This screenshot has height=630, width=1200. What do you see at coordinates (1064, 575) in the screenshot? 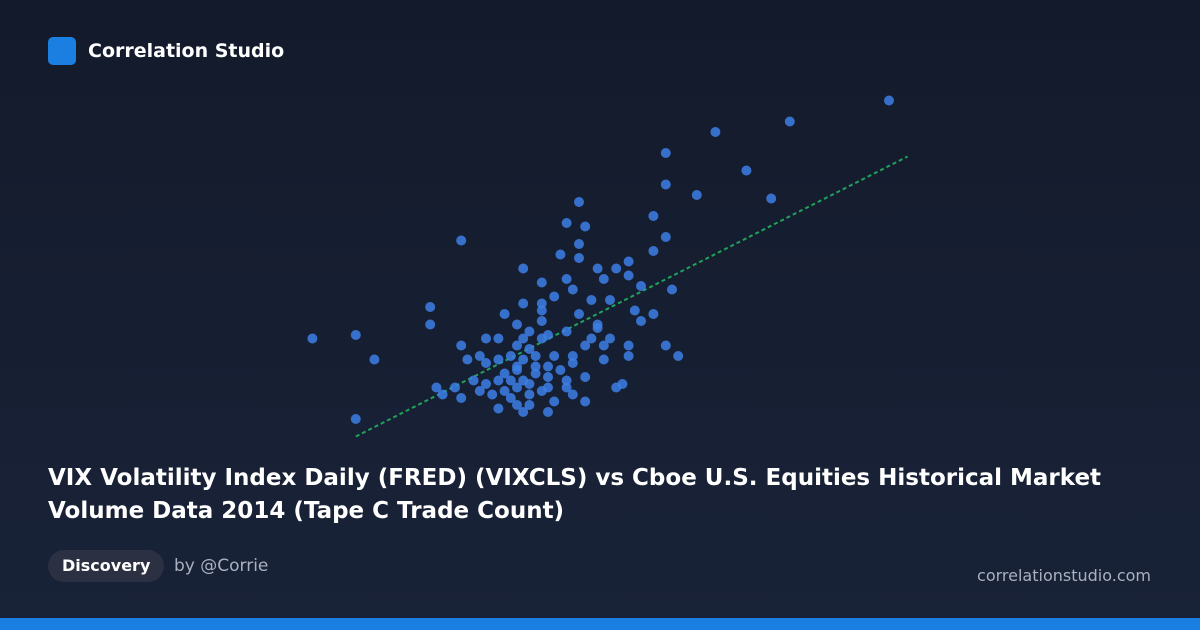
I see `site: correlationstudio.com` at bounding box center [1064, 575].